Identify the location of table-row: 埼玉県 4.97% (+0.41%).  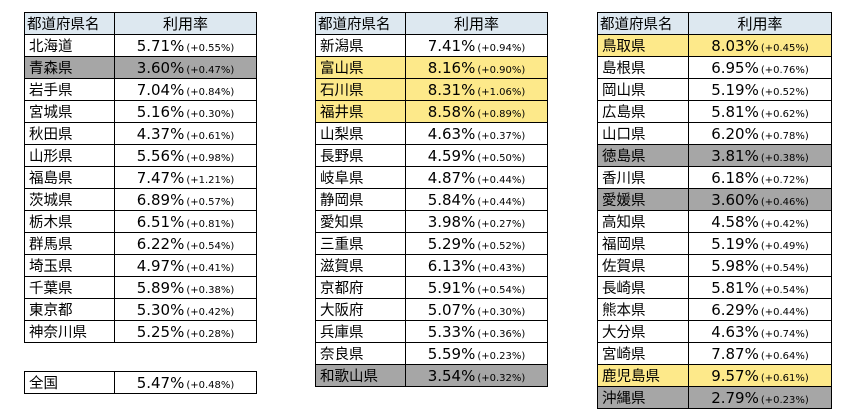
(140, 265).